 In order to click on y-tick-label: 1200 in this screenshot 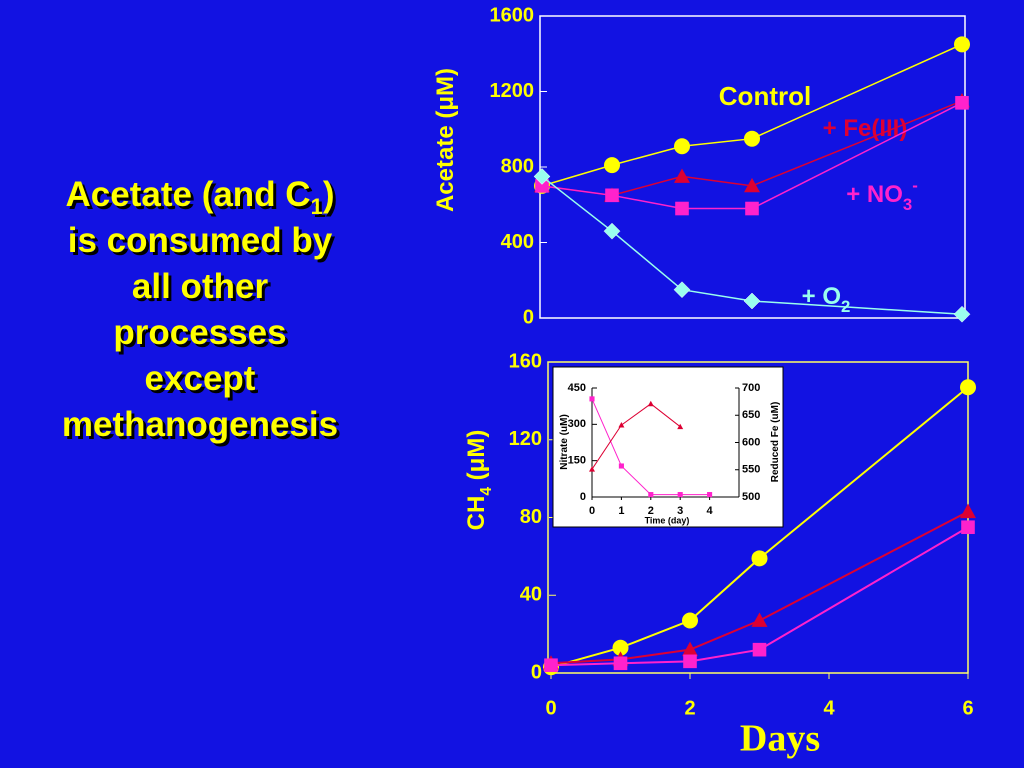, I will do `click(512, 91)`.